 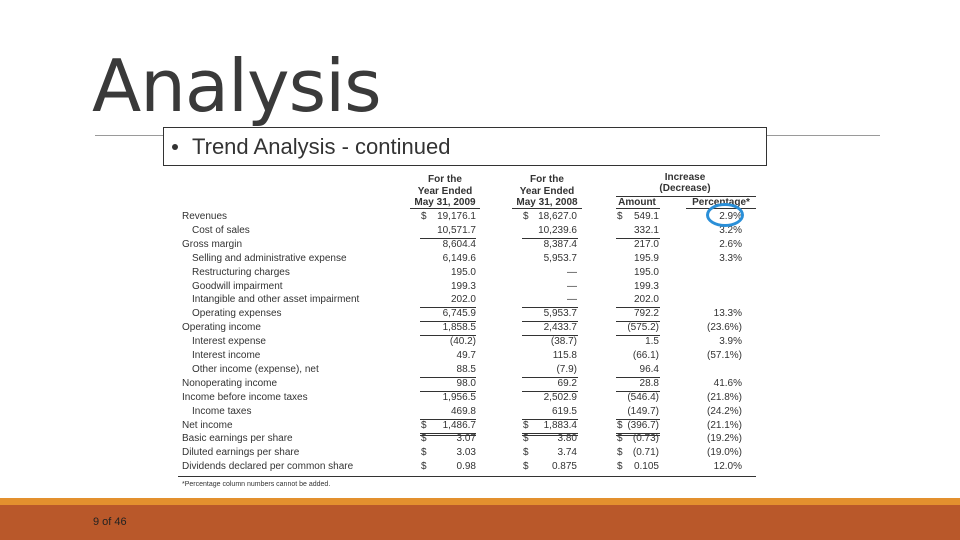 What do you see at coordinates (643, 425) in the screenshot?
I see `table-cell: (396.7)` at bounding box center [643, 425].